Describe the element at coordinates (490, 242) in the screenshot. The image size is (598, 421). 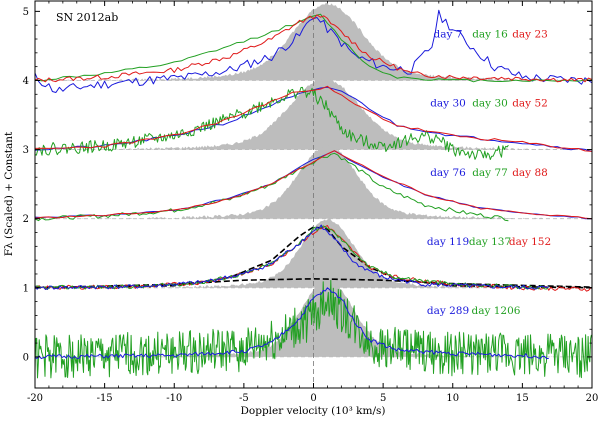
I see `panel-label: day 137` at that location.